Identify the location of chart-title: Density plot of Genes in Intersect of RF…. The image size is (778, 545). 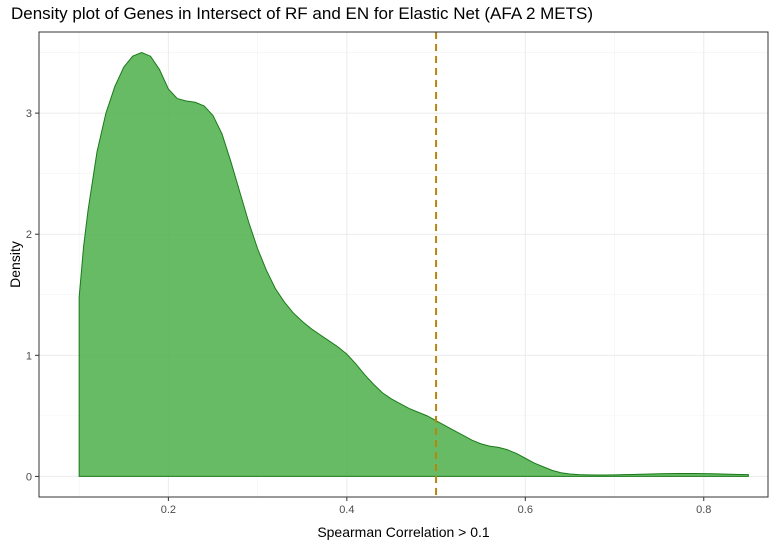
(302, 13).